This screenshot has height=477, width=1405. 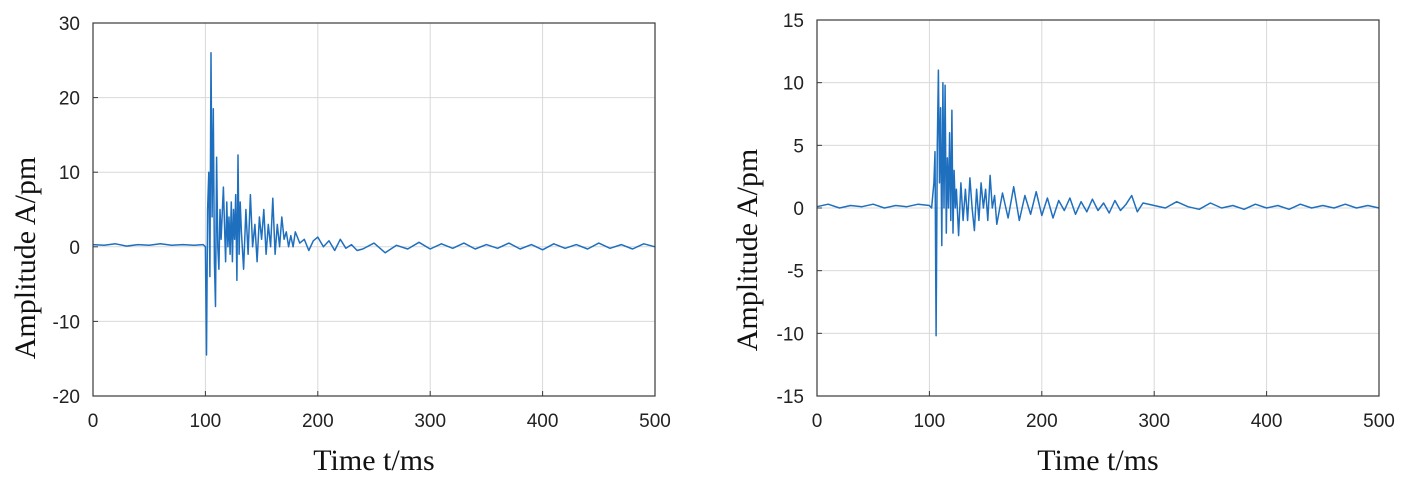 What do you see at coordinates (795, 272) in the screenshot?
I see `y-tick-label: -5` at bounding box center [795, 272].